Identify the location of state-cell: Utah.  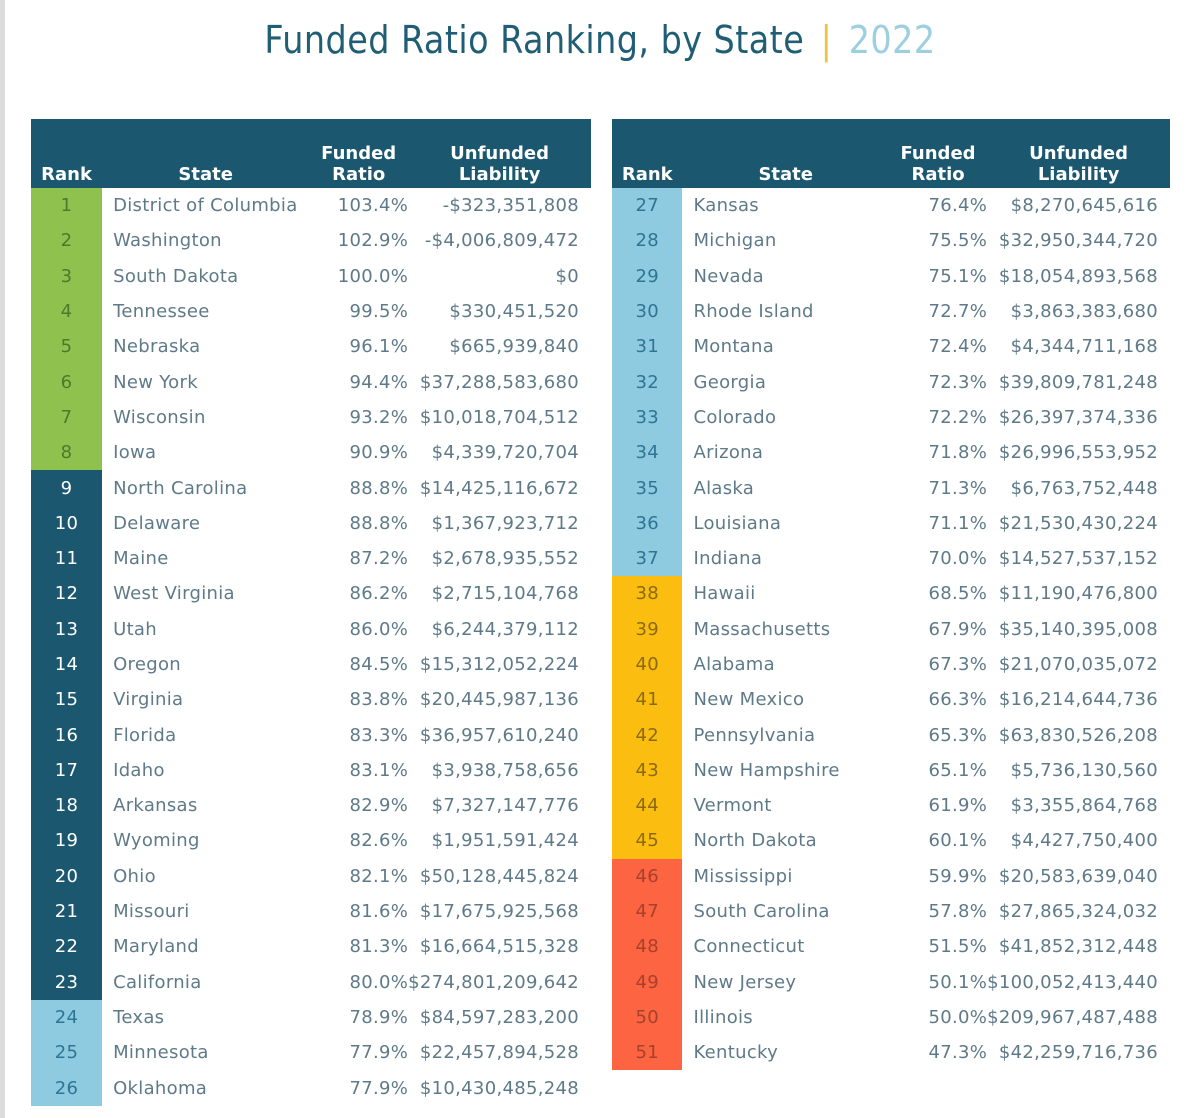
(135, 629).